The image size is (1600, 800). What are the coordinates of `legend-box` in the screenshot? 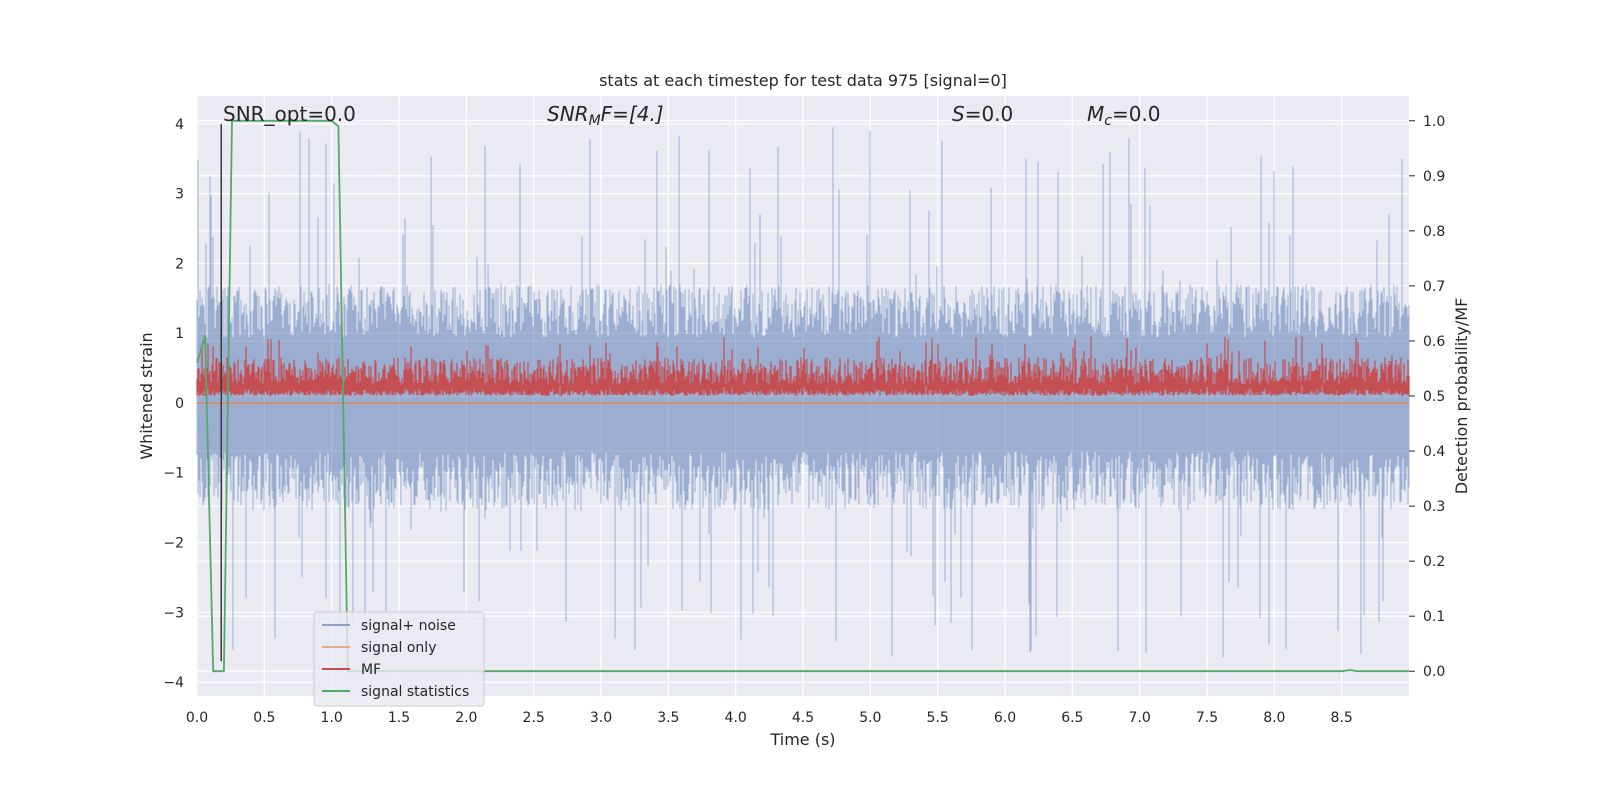 It's located at (399, 659).